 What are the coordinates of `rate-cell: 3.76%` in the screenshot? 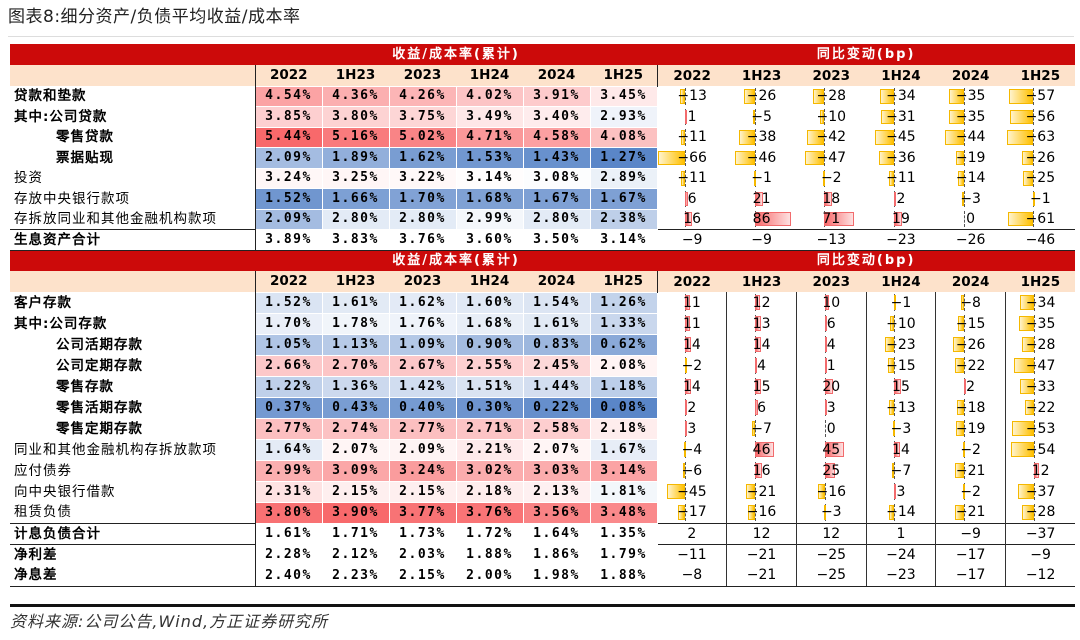 It's located at (489, 512).